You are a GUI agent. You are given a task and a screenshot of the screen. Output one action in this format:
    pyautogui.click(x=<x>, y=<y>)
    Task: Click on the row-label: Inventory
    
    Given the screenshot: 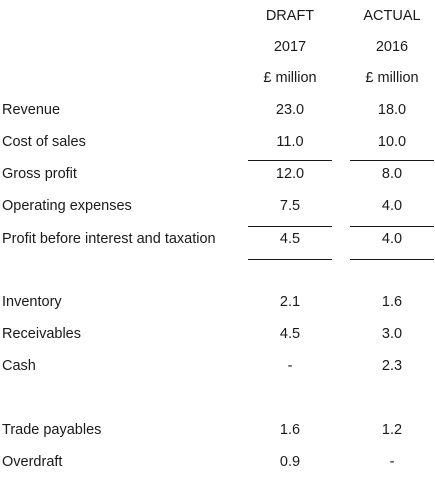 What is the action you would take?
    pyautogui.click(x=32, y=302)
    